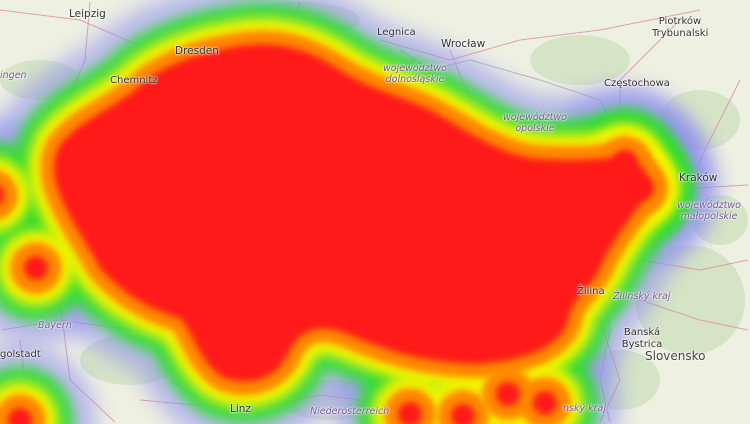  I want to click on label-dresden: Dresden, so click(197, 51).